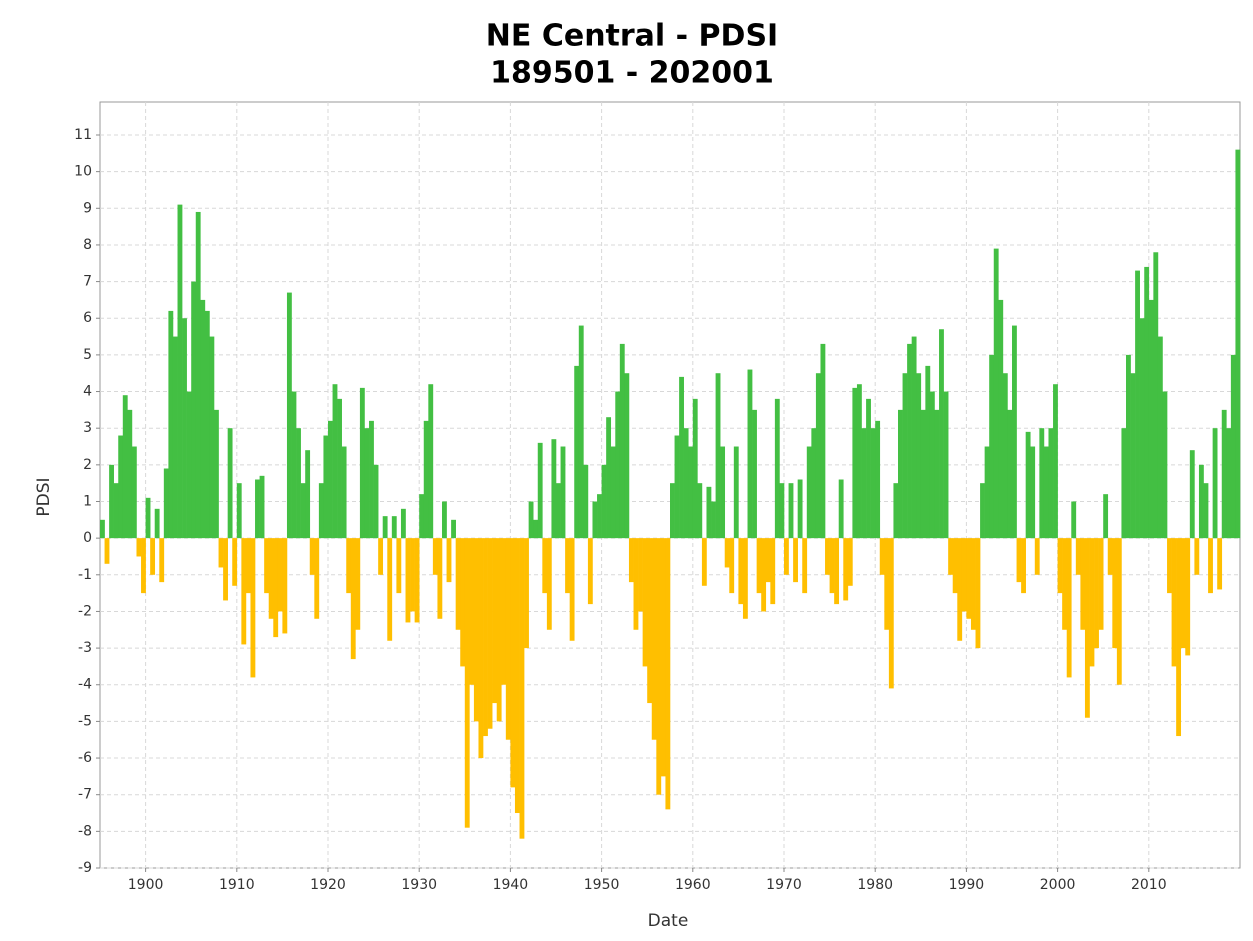  What do you see at coordinates (87, 245) in the screenshot?
I see `y-tick-label: 8` at bounding box center [87, 245].